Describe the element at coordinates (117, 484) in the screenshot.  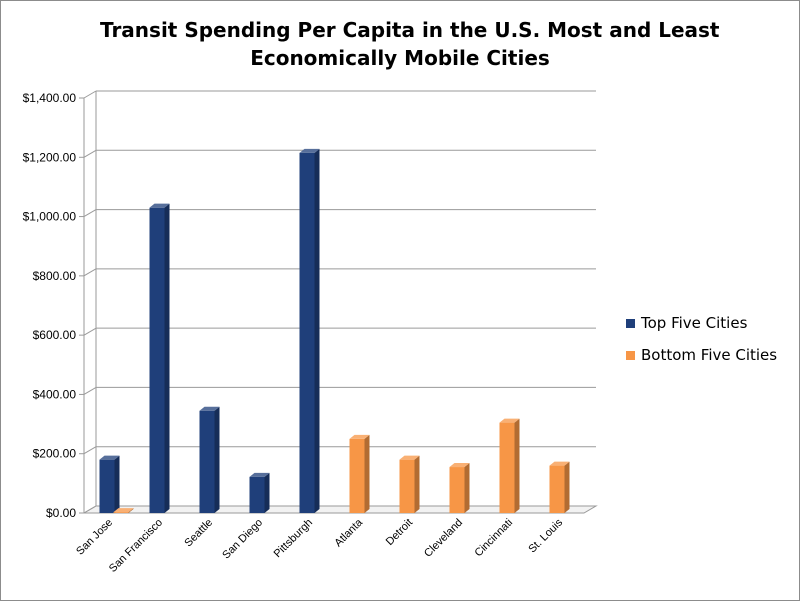
I see `bar-san-jose-top-side` at that location.